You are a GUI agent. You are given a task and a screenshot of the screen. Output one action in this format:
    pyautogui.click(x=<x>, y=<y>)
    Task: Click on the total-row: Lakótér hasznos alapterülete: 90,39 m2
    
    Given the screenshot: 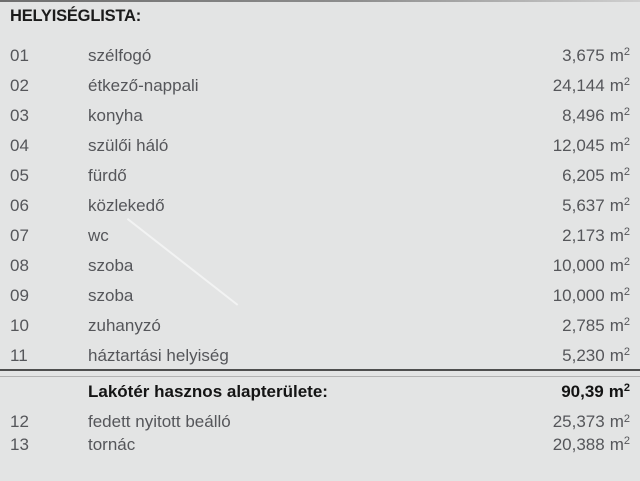 What is the action you would take?
    pyautogui.click(x=320, y=392)
    